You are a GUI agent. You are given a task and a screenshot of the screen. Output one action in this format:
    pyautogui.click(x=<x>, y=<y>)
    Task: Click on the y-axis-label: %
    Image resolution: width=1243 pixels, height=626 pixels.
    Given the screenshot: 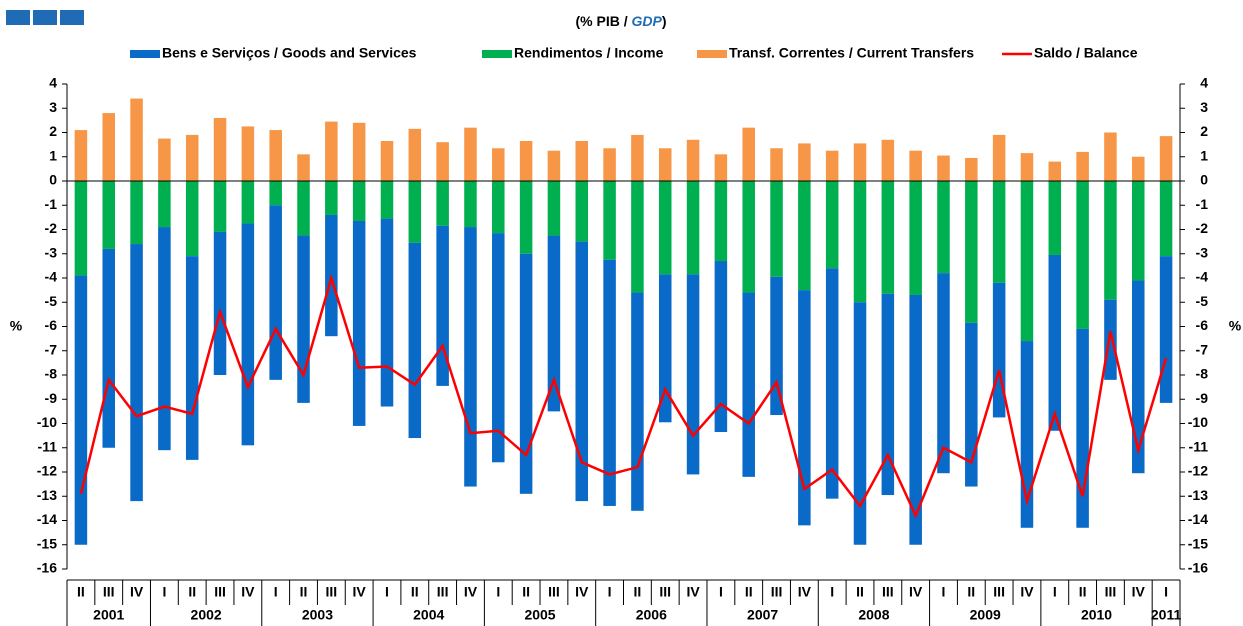 What is the action you would take?
    pyautogui.click(x=16, y=326)
    